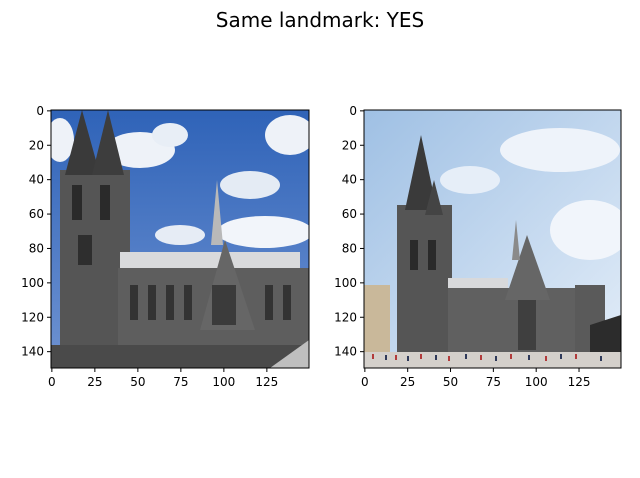  Describe the element at coordinates (493, 382) in the screenshot. I see `right-x-tick-label: 75` at that location.